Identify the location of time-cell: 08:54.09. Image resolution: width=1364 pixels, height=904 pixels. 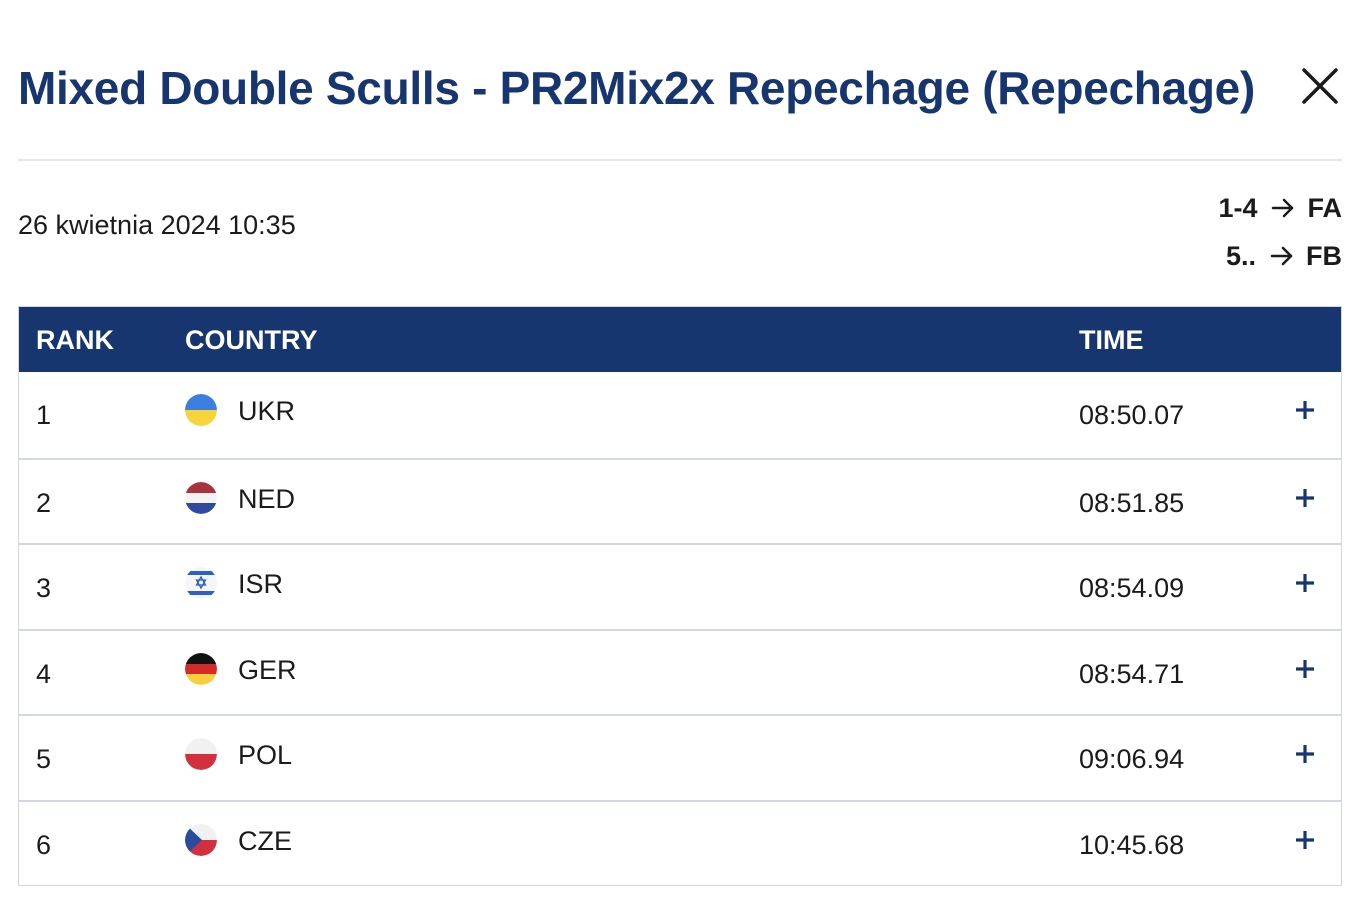
(1132, 588).